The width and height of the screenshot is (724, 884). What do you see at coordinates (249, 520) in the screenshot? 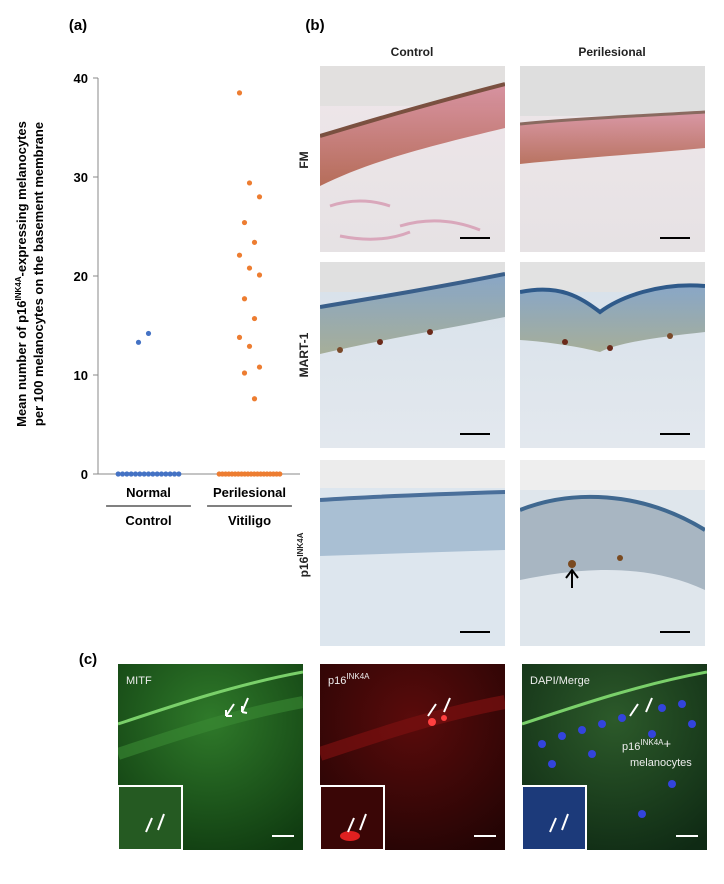
I see `group-label: Vitiligo` at bounding box center [249, 520].